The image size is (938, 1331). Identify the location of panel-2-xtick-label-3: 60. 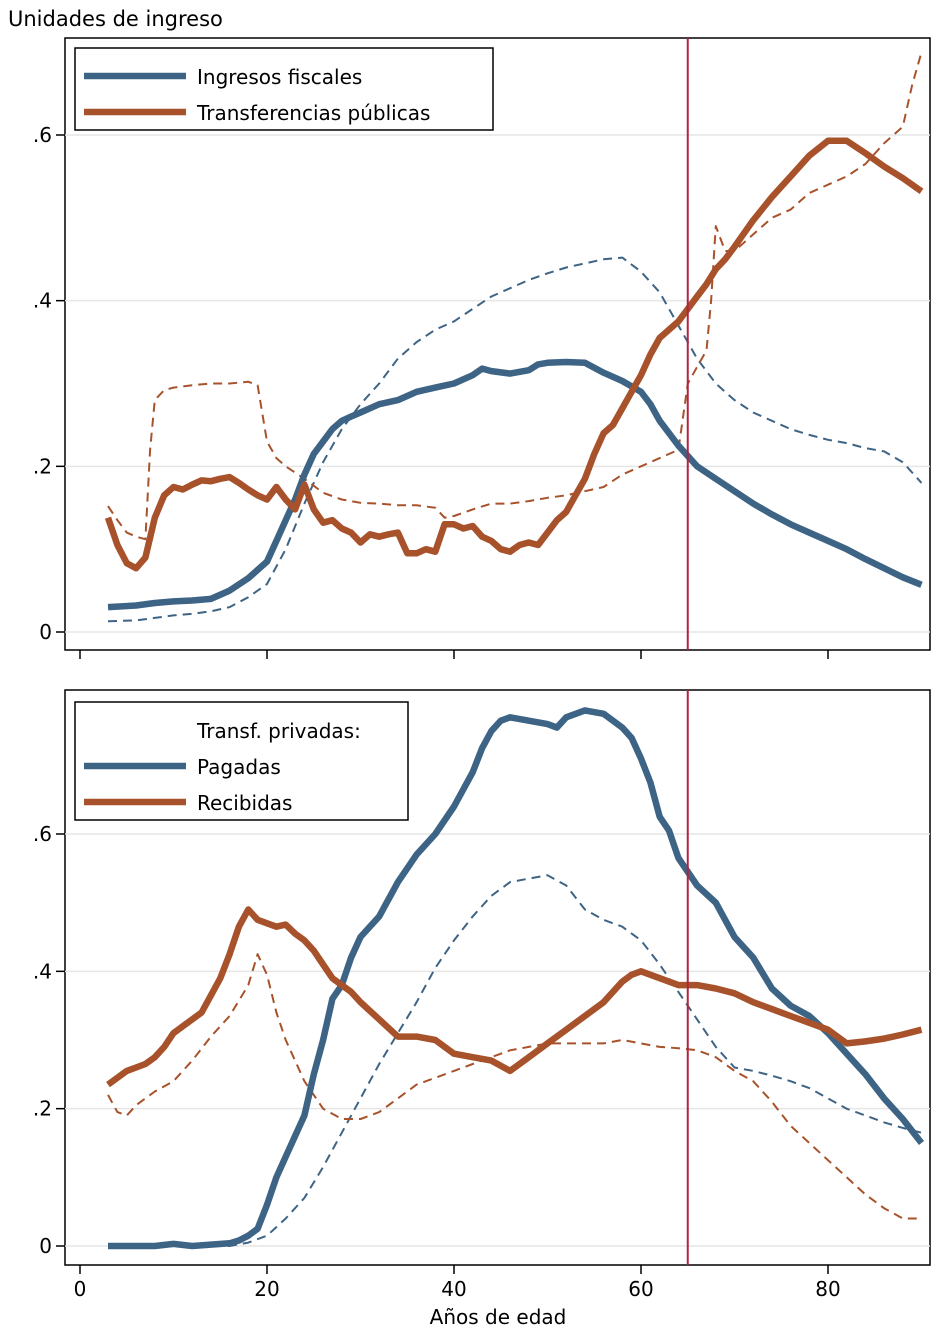
(640, 1289).